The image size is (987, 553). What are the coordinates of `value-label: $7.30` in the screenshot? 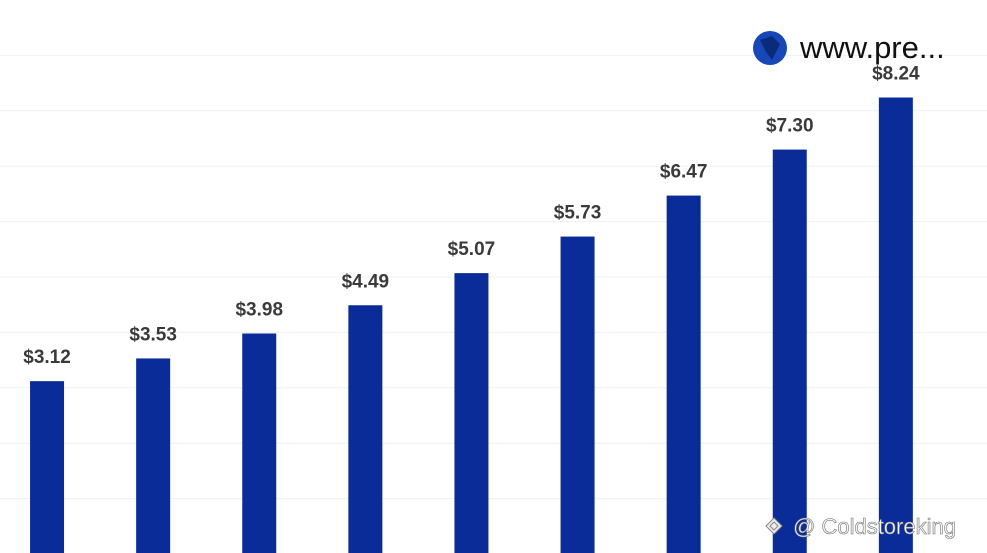 It's located at (790, 126).